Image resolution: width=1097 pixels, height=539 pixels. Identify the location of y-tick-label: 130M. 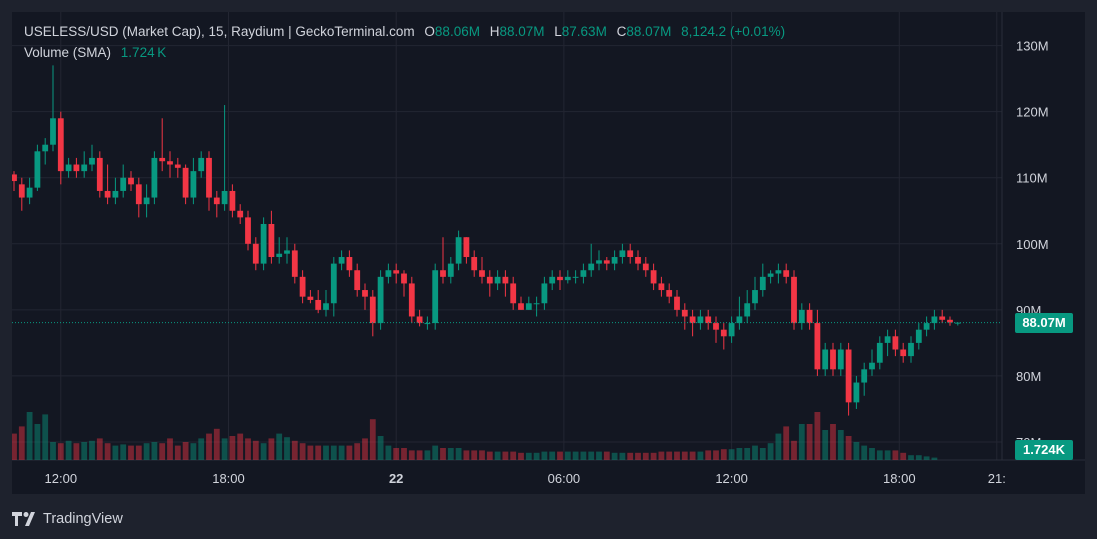
(1032, 46).